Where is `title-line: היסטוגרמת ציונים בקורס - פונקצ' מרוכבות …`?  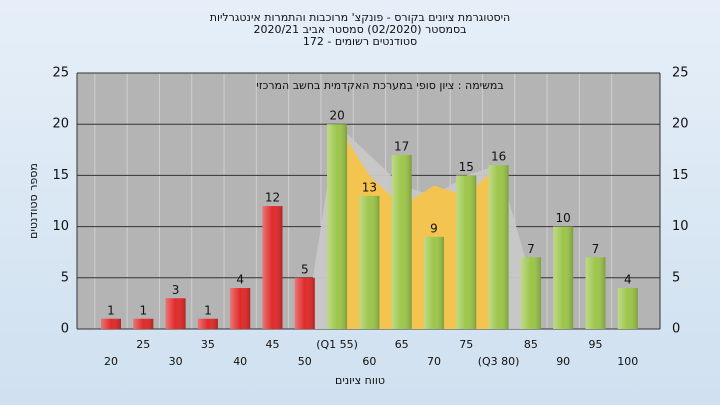 title-line: היסטוגרמת ציונים בקורס - פונקצ' מרוכבות … is located at coordinates (360, 17).